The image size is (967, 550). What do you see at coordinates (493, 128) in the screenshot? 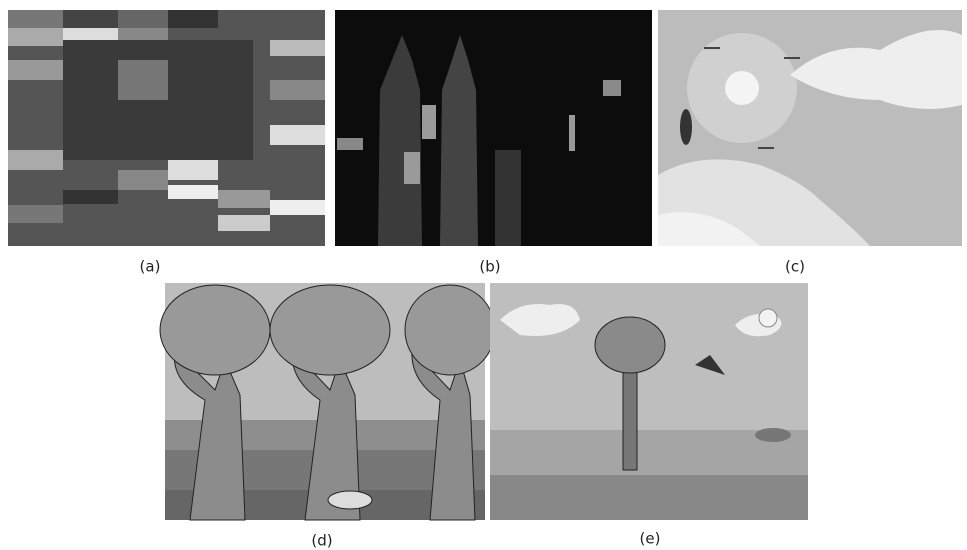
I see `panel-b` at bounding box center [493, 128].